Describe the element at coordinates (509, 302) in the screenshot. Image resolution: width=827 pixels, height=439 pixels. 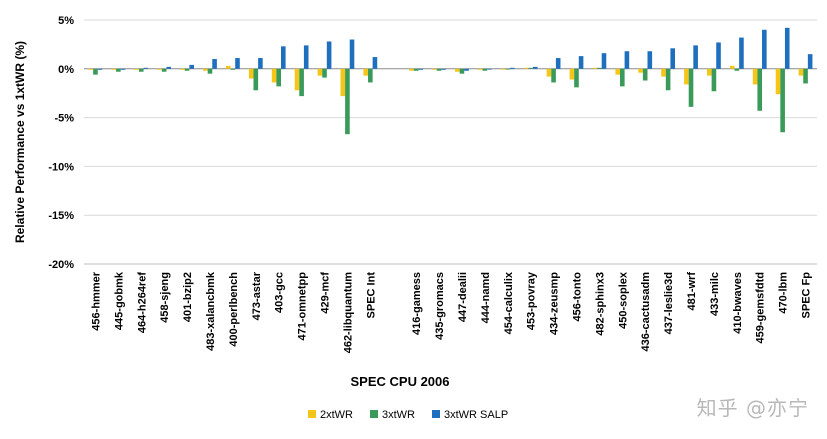
I see `x-tick-label: 454-calculix` at that location.